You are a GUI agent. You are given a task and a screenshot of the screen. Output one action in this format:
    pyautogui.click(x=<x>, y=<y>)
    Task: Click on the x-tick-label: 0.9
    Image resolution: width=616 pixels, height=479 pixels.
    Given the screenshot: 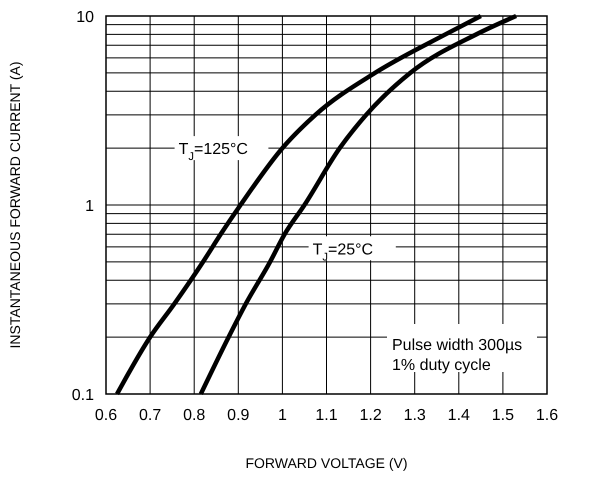 What is the action you would take?
    pyautogui.click(x=238, y=415)
    